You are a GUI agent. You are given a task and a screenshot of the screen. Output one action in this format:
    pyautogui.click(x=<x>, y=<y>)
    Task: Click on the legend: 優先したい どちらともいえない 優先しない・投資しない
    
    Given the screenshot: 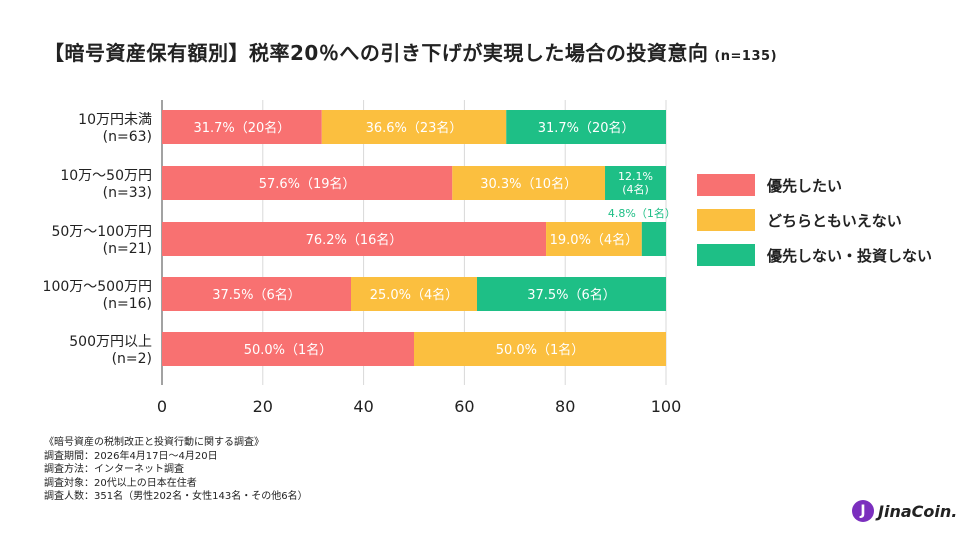 What is the action you would take?
    pyautogui.click(x=814, y=224)
    